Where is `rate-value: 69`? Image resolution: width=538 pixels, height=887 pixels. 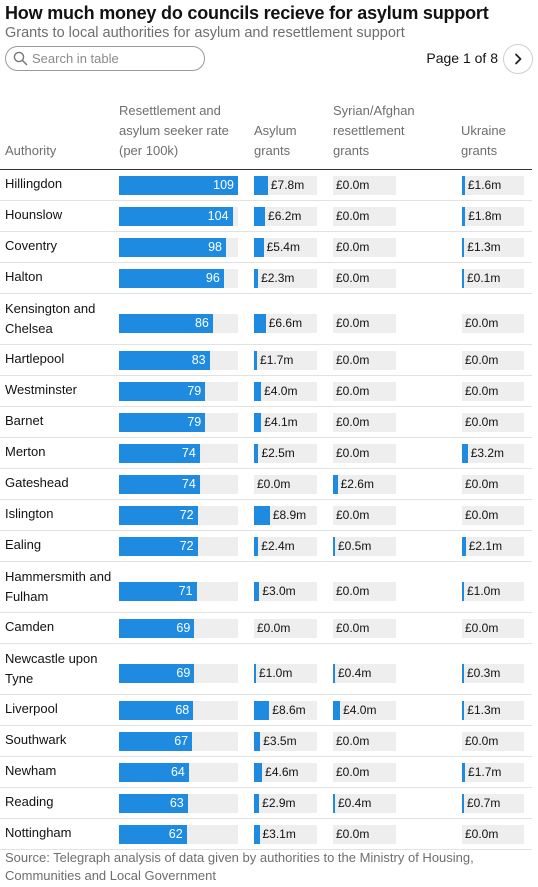 rate-value: 69 is located at coordinates (183, 628).